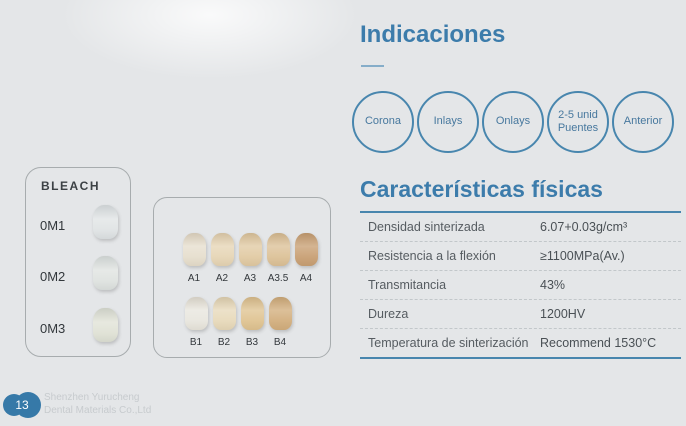 The height and width of the screenshot is (426, 686). What do you see at coordinates (598, 343) in the screenshot?
I see `spec-value: Recommend 1530°C` at bounding box center [598, 343].